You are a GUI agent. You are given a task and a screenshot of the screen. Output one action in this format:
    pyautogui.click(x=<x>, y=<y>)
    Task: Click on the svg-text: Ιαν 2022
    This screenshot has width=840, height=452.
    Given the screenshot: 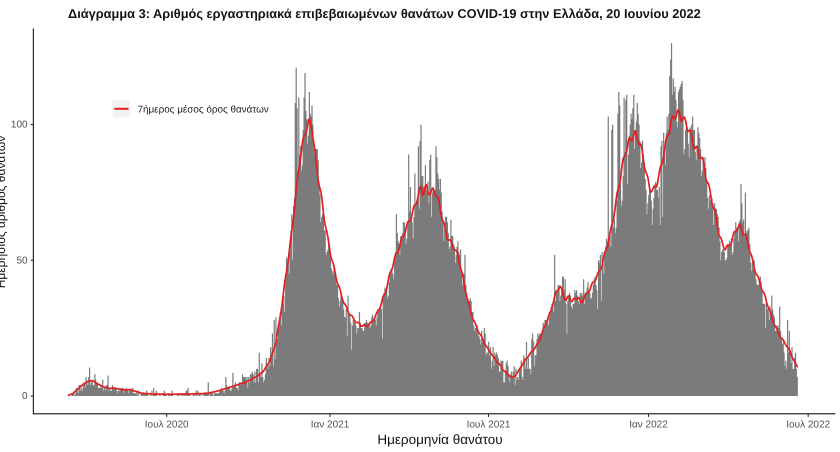 What is the action you would take?
    pyautogui.click(x=648, y=424)
    